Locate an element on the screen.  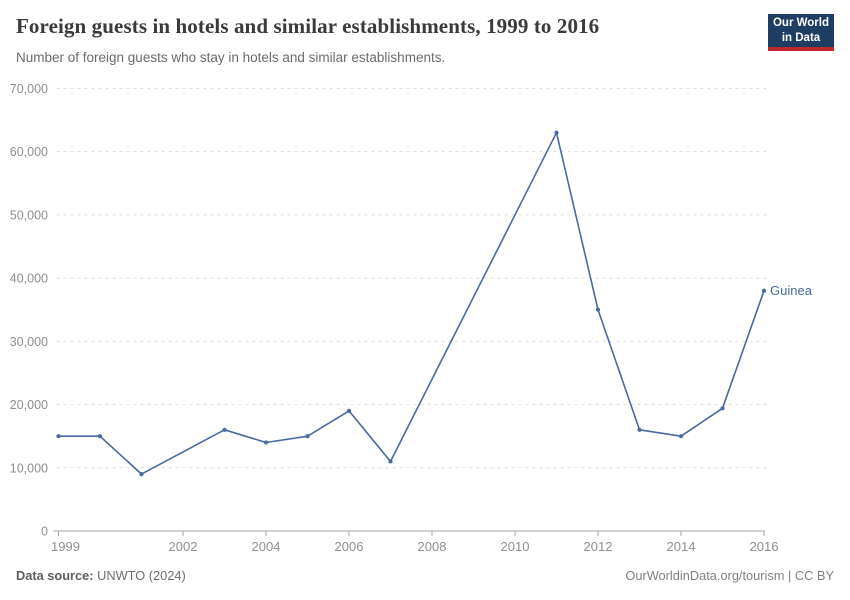
x-axis-tick-label-2004: 2004 is located at coordinates (266, 546).